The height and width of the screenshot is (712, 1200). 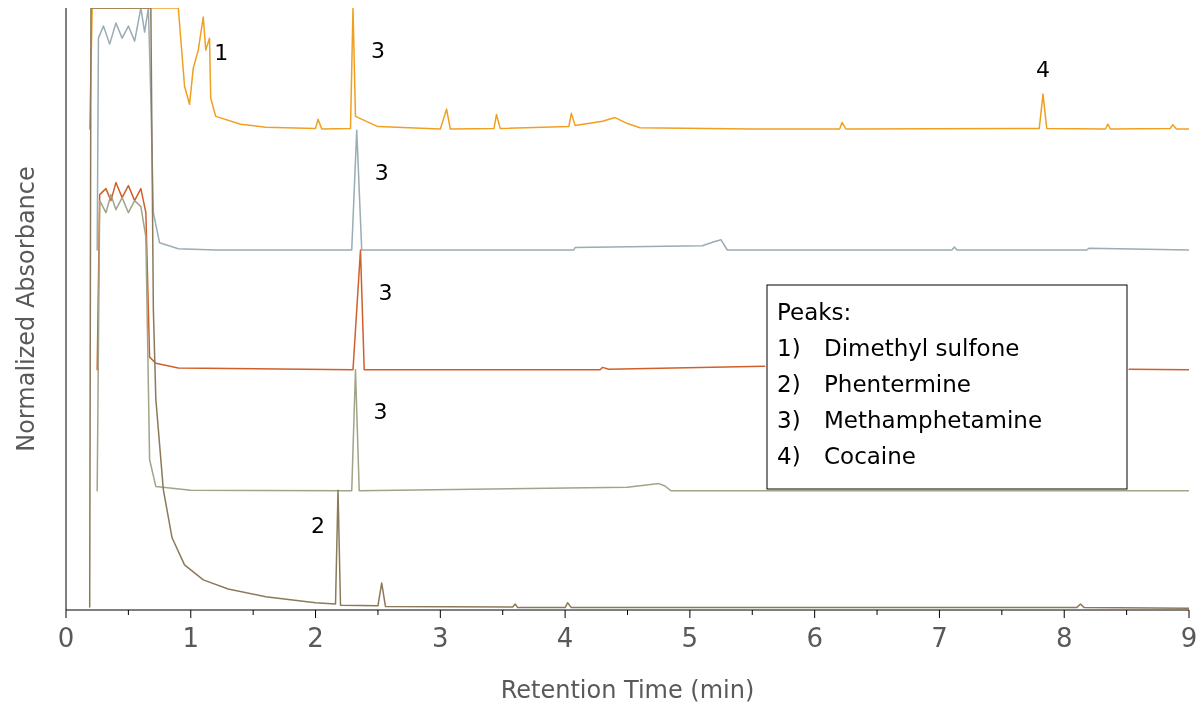 What do you see at coordinates (66, 638) in the screenshot?
I see `x-tick-label: 0` at bounding box center [66, 638].